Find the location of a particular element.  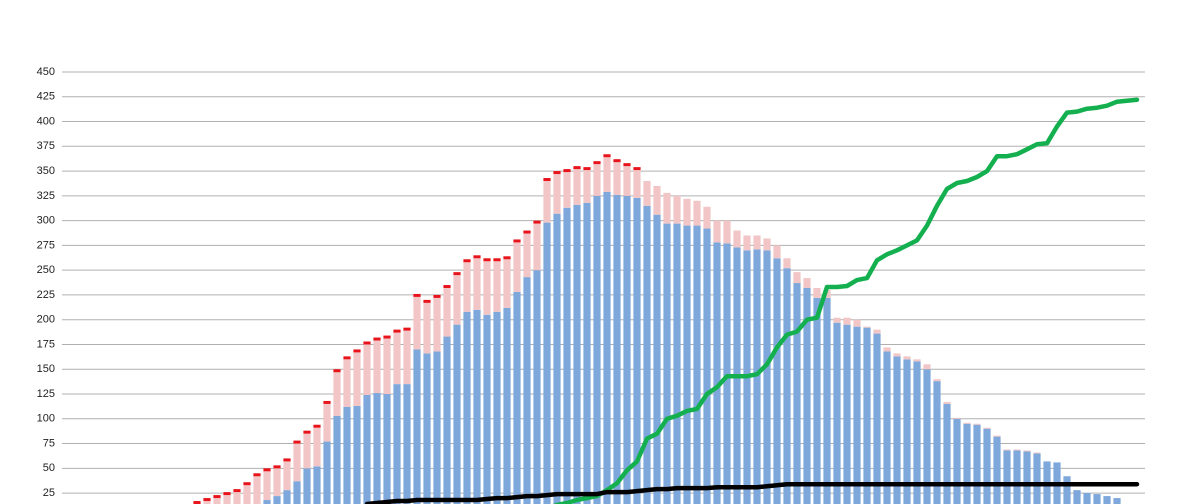

y-tick-label: 450 is located at coordinates (46, 72).